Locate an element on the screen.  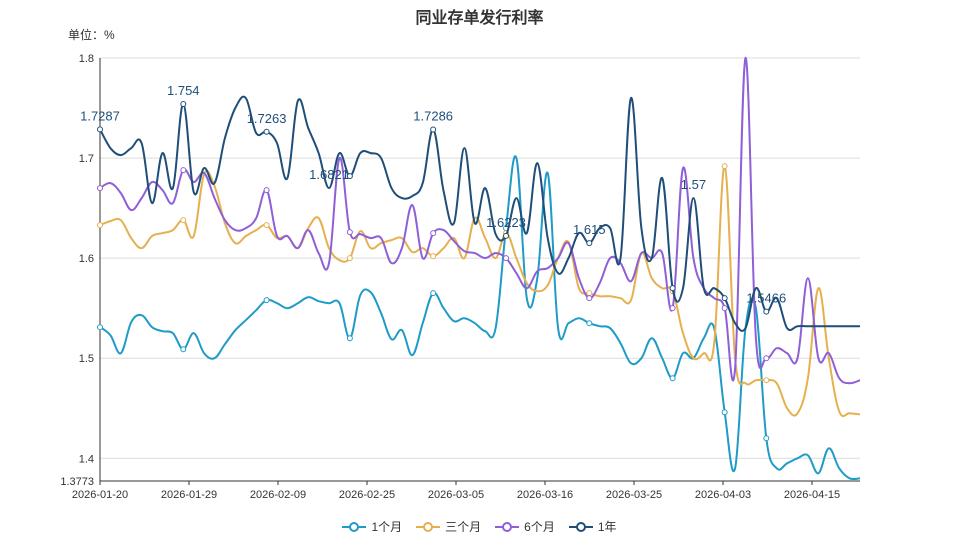
y-tick-label: 1.3773 is located at coordinates (77, 482).